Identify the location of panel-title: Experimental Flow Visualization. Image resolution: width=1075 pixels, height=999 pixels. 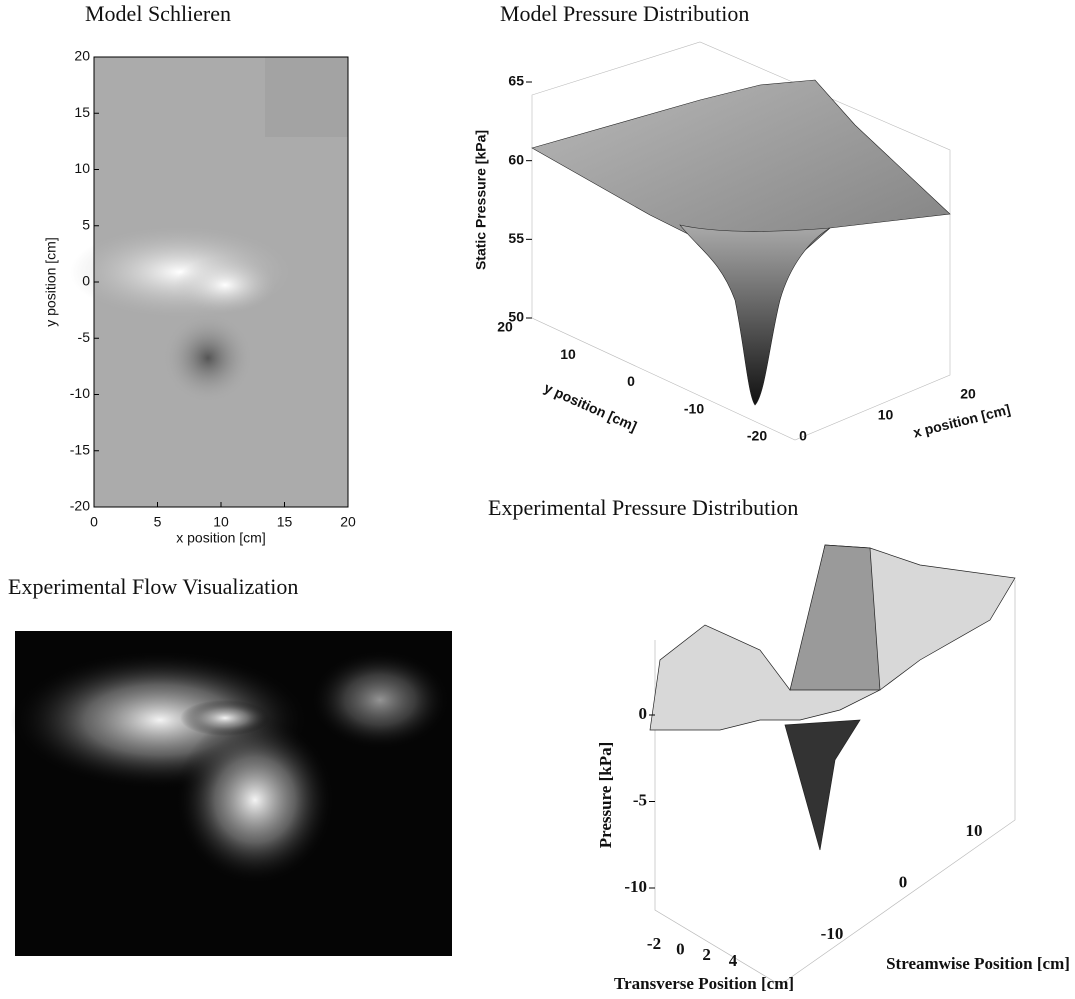
(153, 586).